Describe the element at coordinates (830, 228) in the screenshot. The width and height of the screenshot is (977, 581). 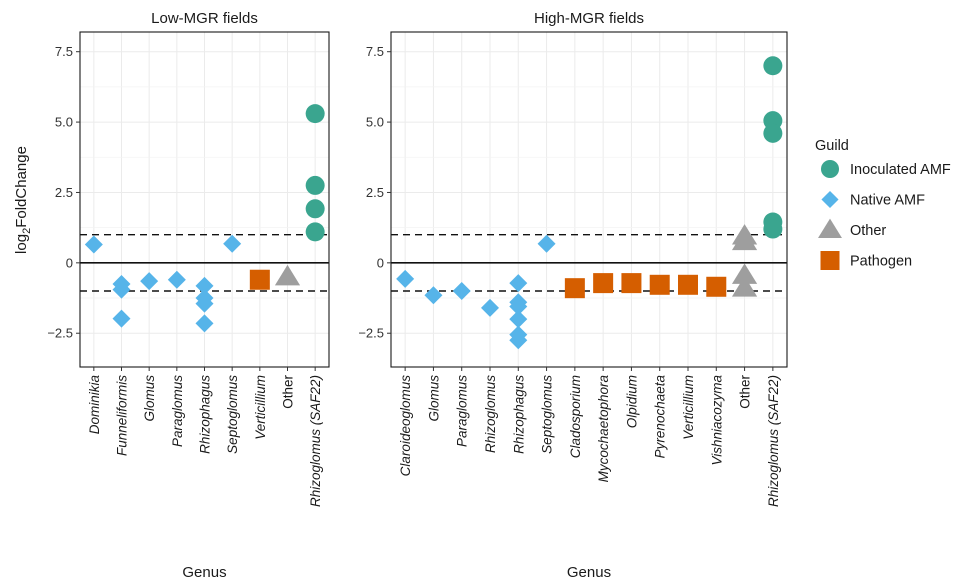
I see `legend-key-other` at that location.